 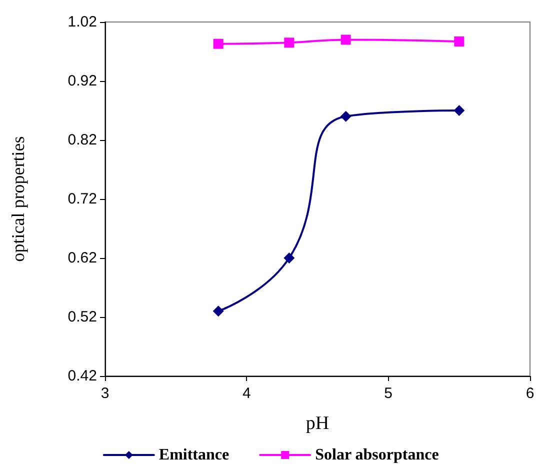 What do you see at coordinates (246, 393) in the screenshot?
I see `x-tick-label: 4` at bounding box center [246, 393].